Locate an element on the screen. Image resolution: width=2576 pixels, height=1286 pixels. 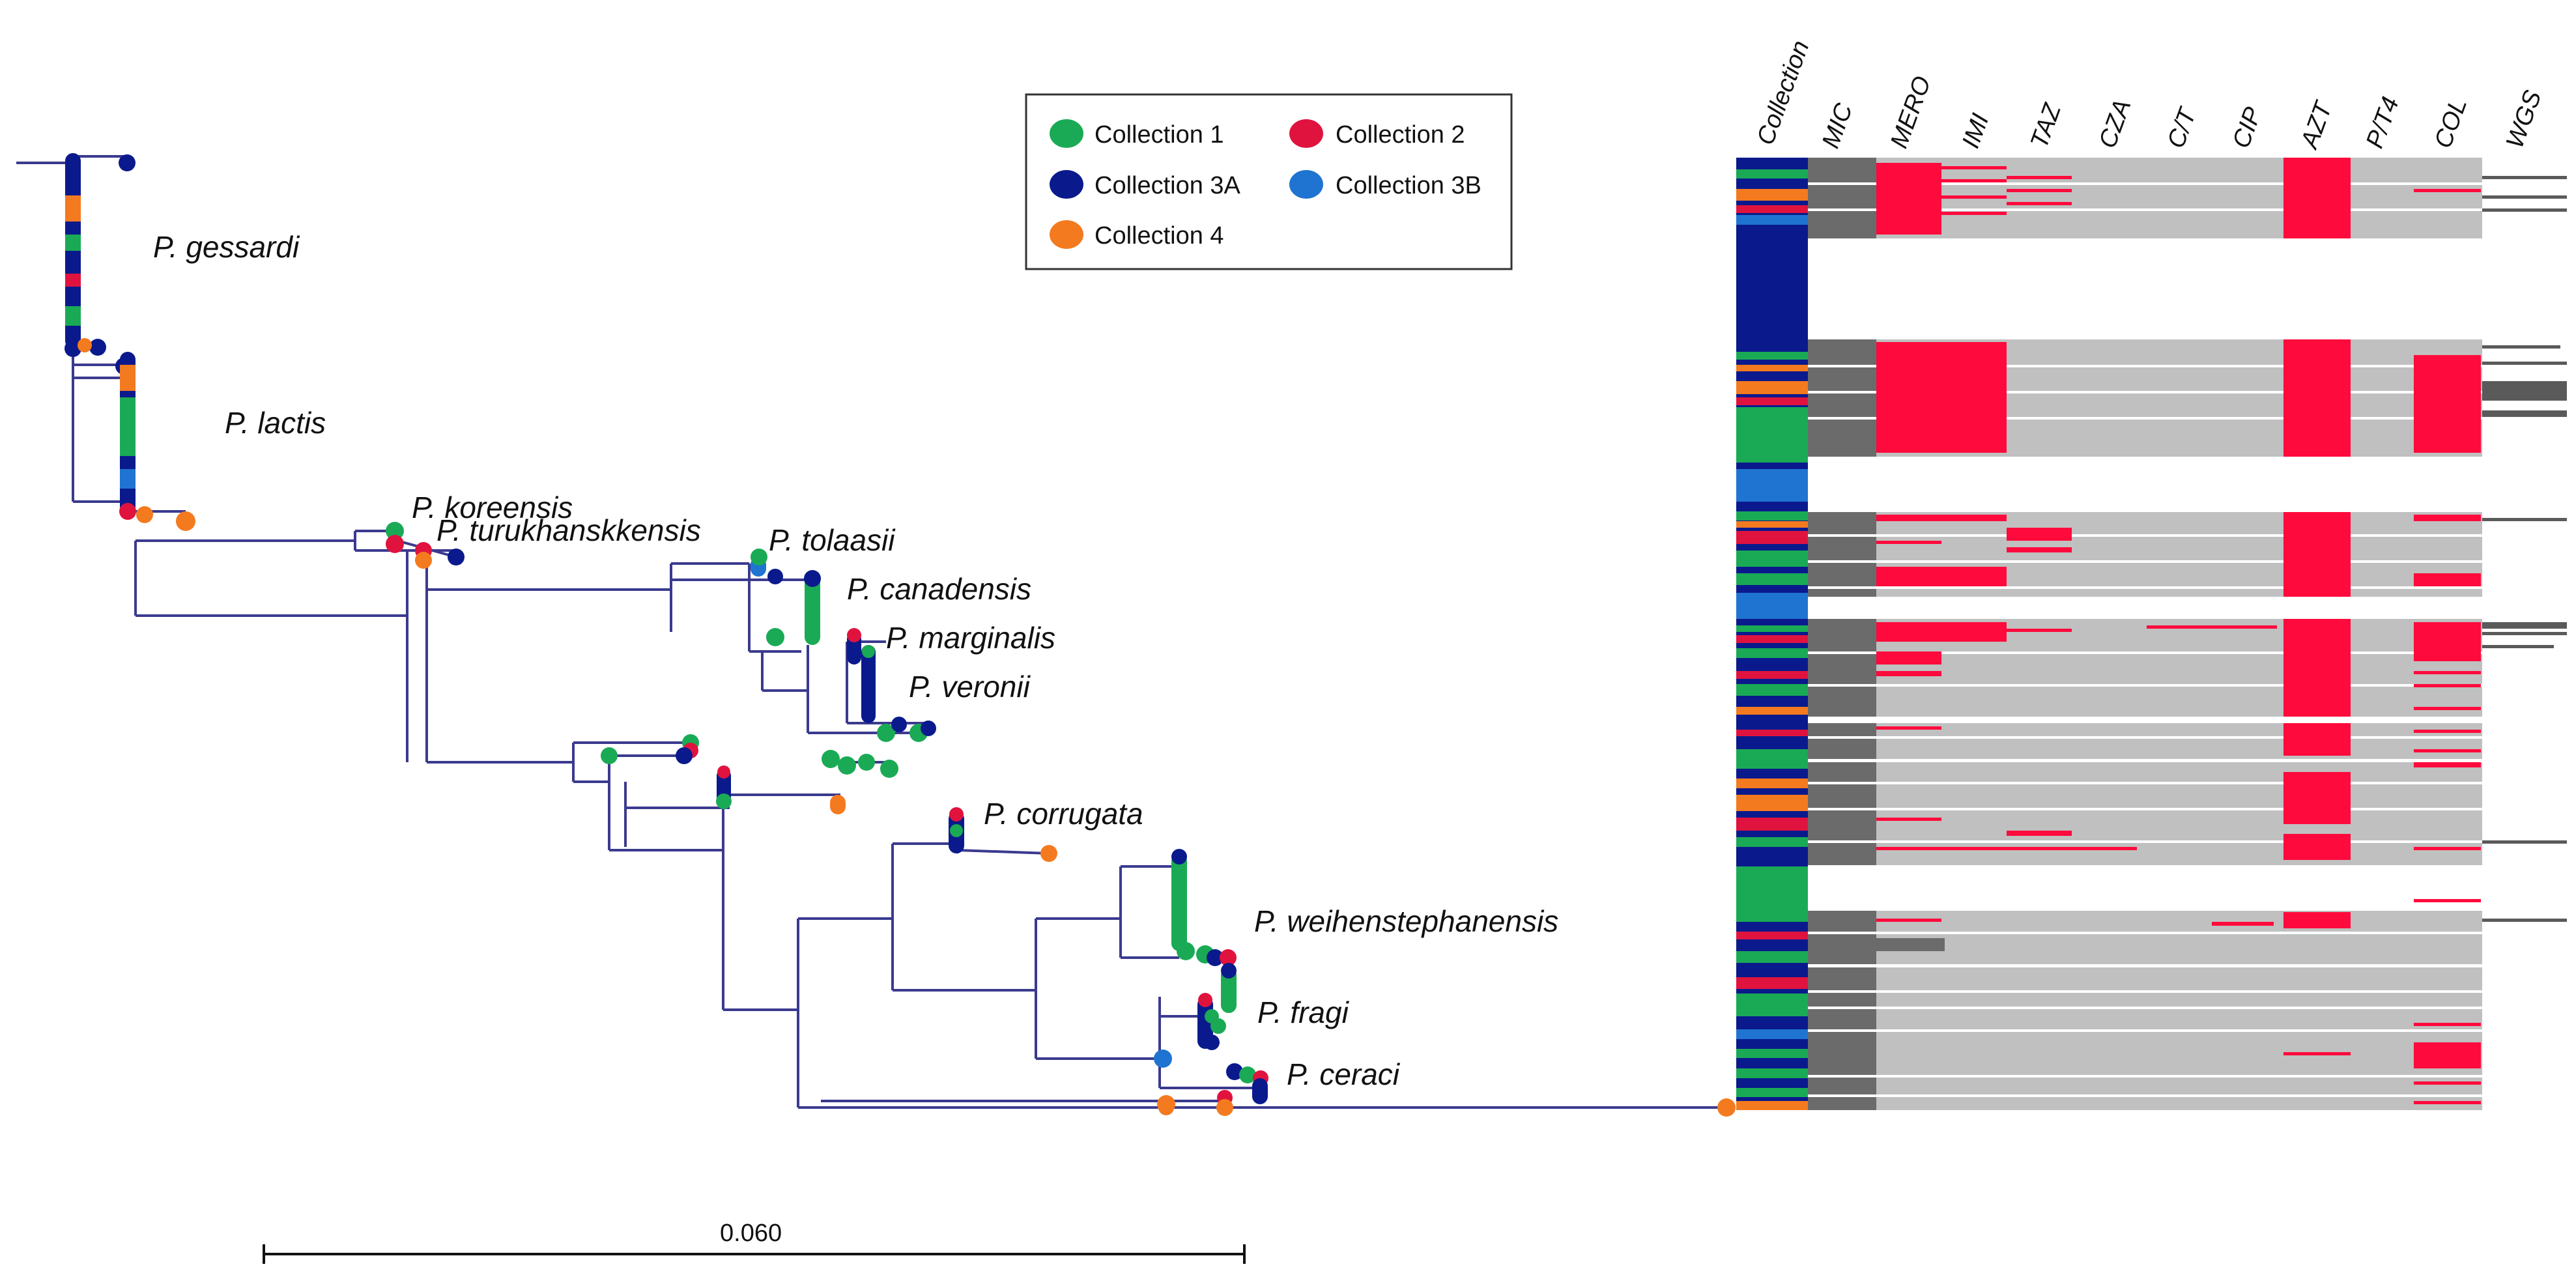
species-label-corrugata: P. corrugata is located at coordinates (1063, 814).